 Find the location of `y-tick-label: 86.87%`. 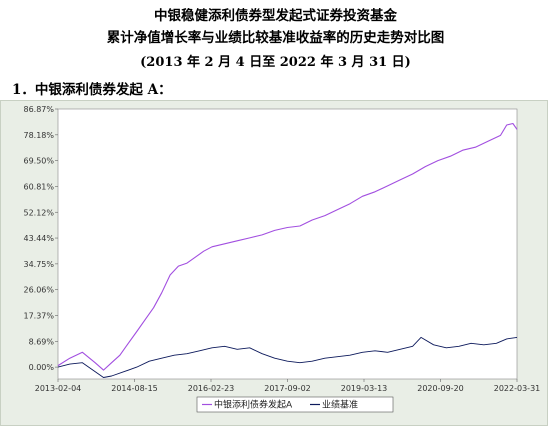

y-tick-label: 86.87% is located at coordinates (38, 109).